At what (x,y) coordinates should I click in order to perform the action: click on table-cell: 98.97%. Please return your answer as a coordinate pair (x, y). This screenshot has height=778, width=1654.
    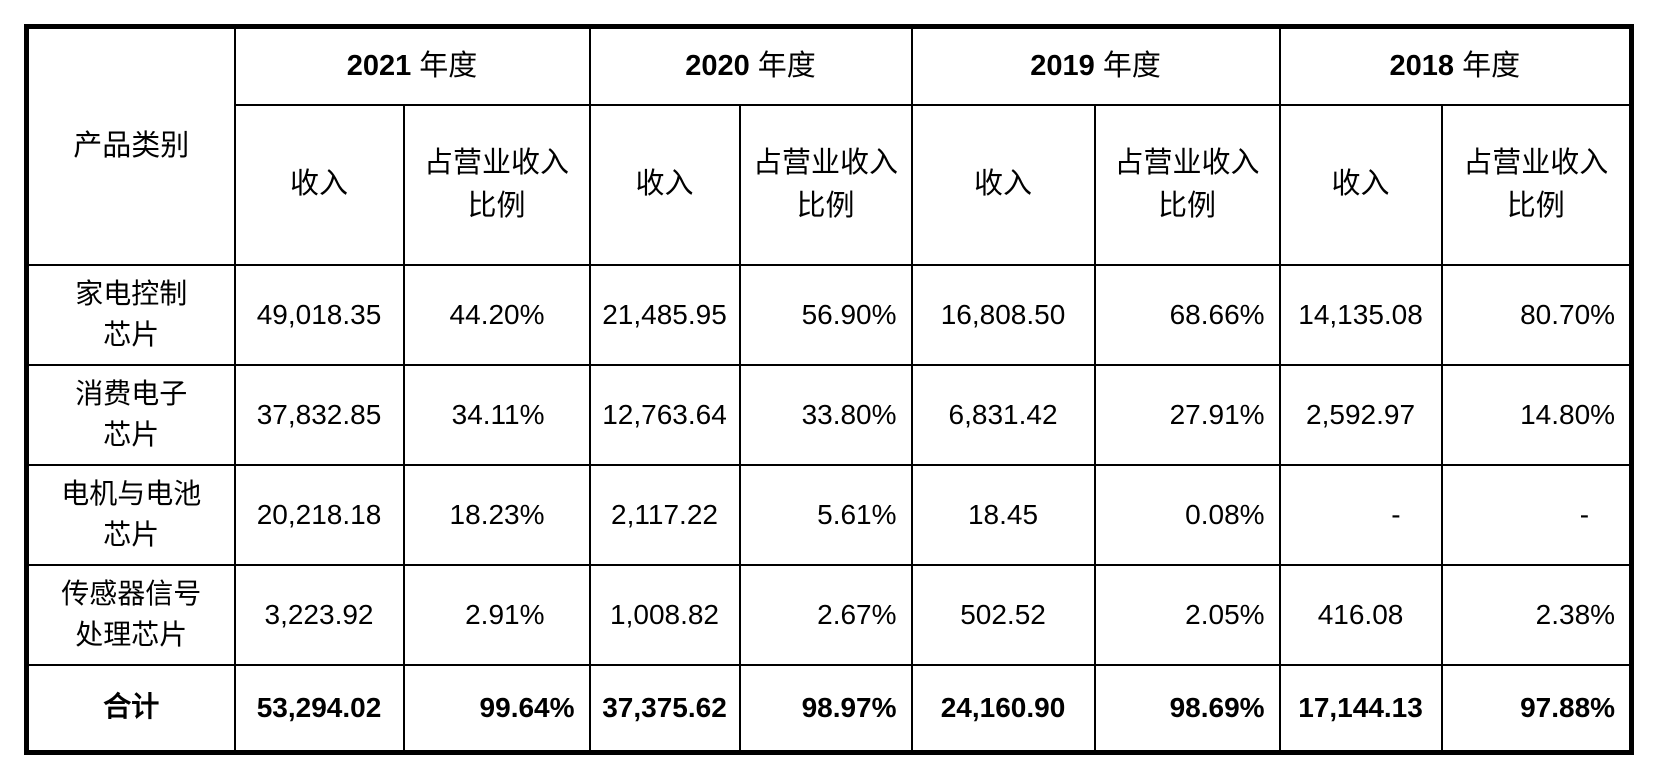
    Looking at the image, I should click on (825, 708).